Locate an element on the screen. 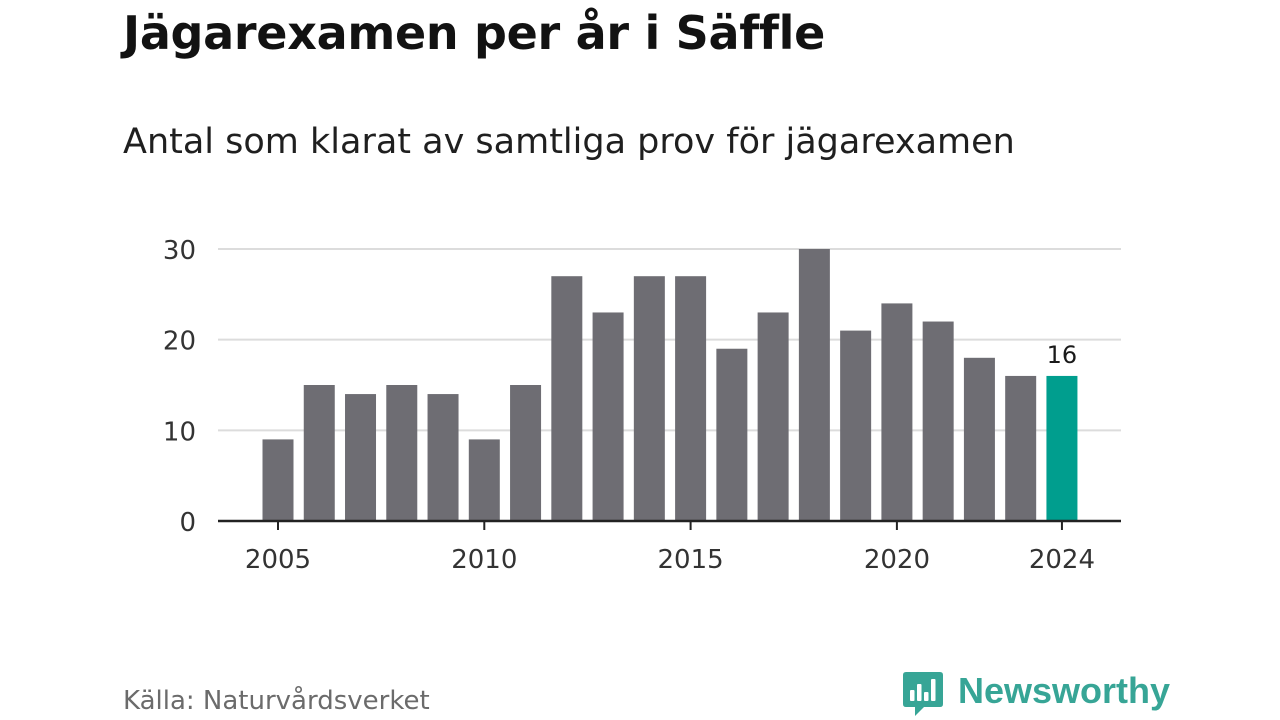 This screenshot has height=720, width=1280. y-tick-label: 10 is located at coordinates (179, 432).